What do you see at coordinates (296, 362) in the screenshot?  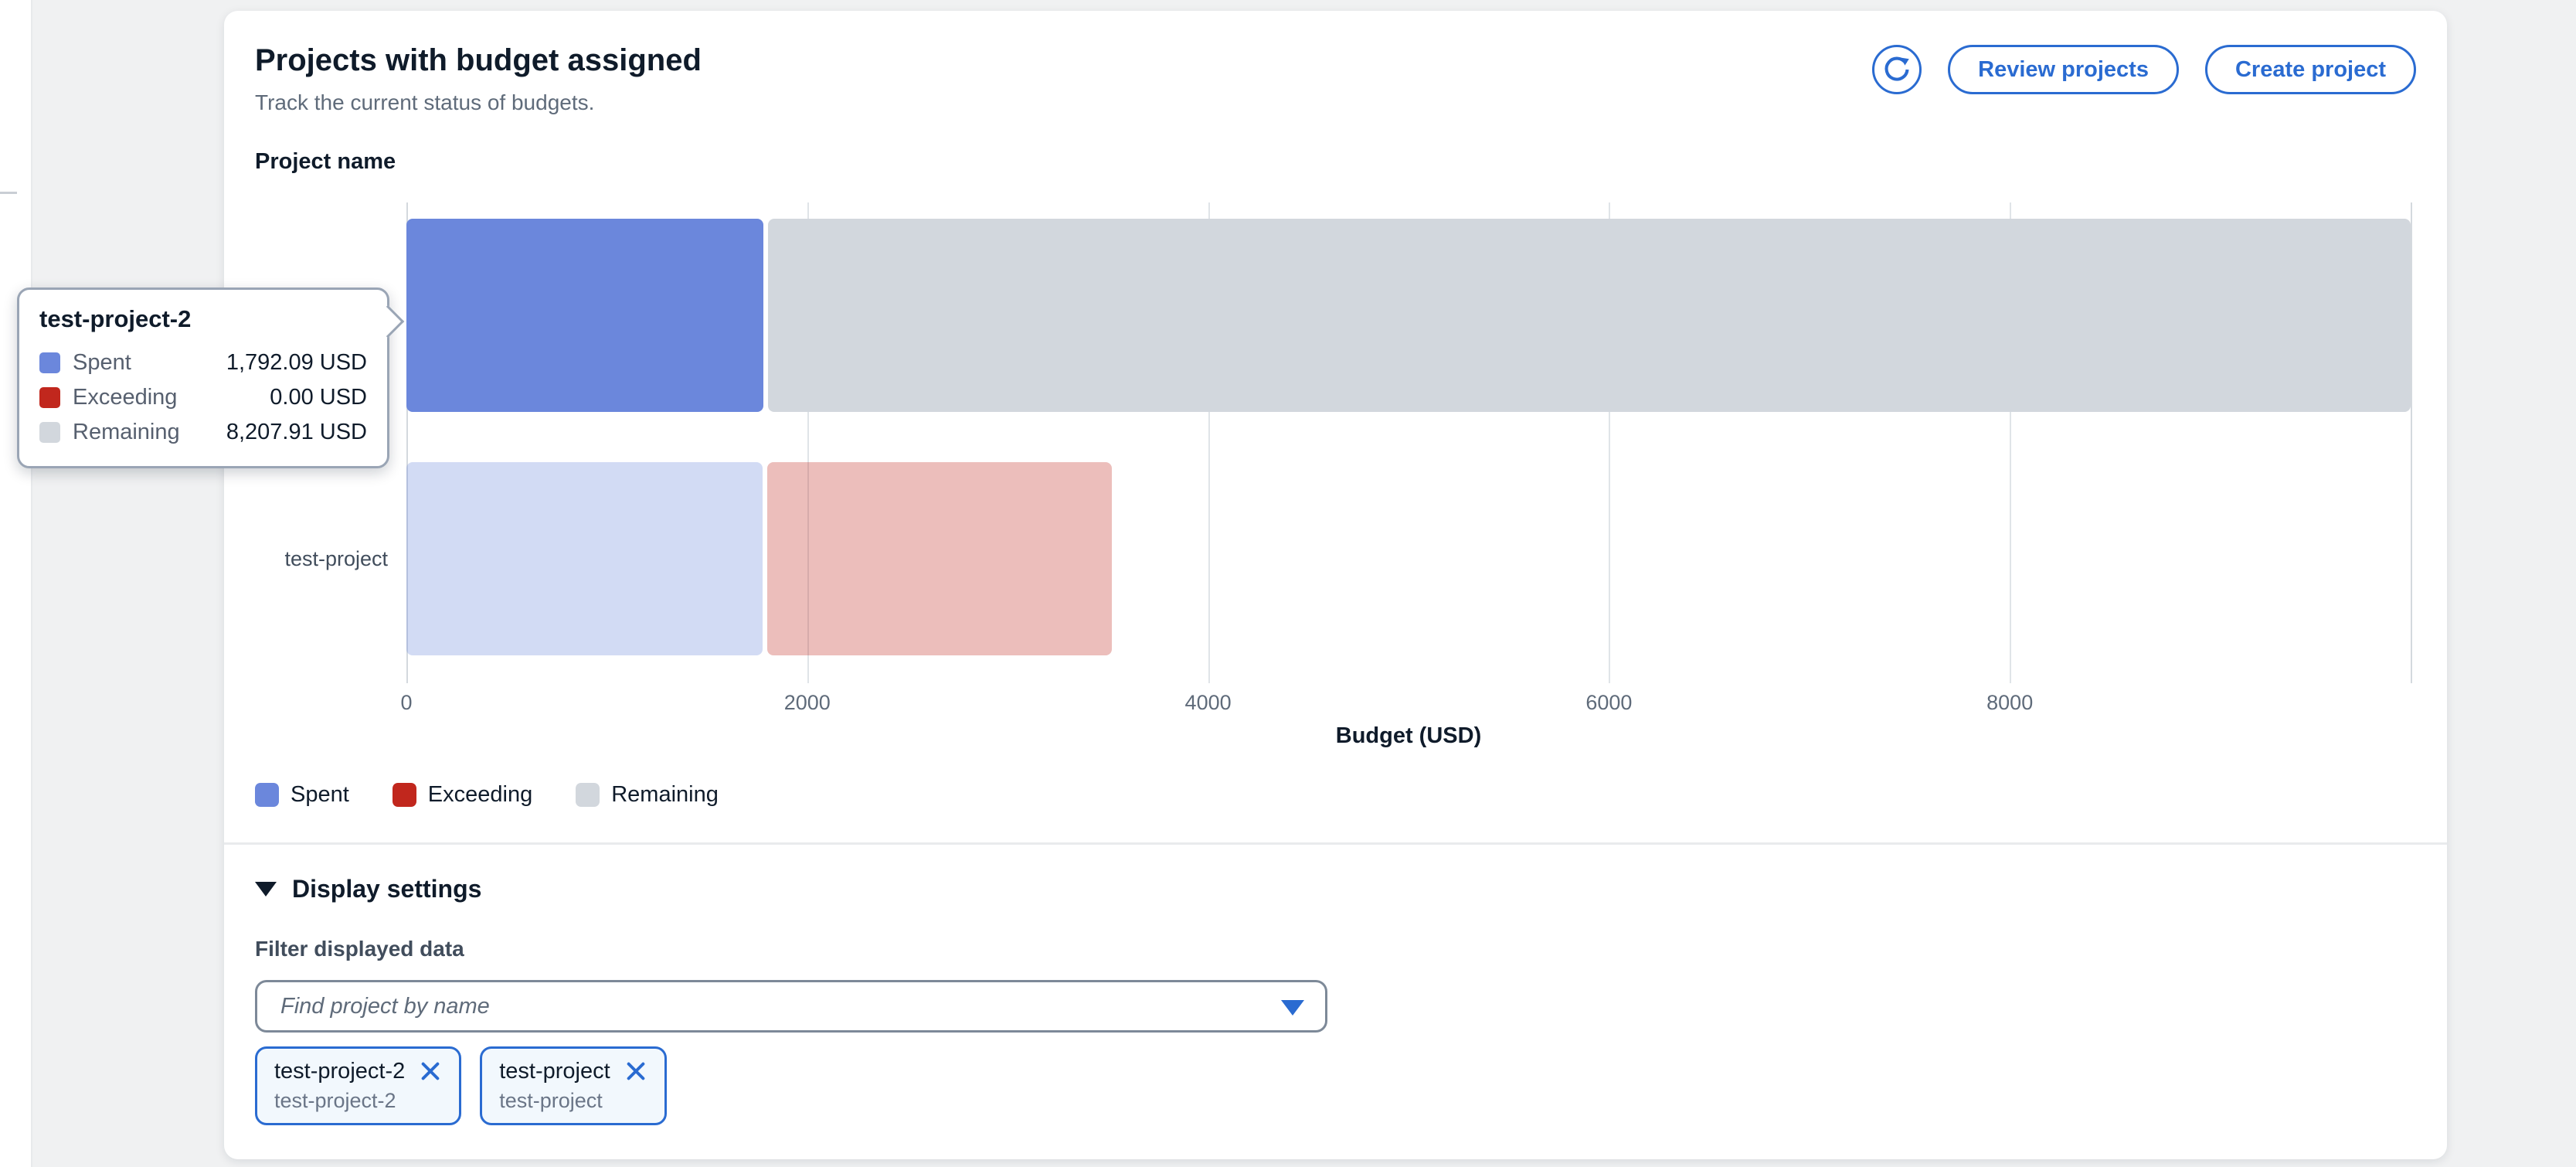 I see `tooltip-series-value: 1,792.09 USD` at bounding box center [296, 362].